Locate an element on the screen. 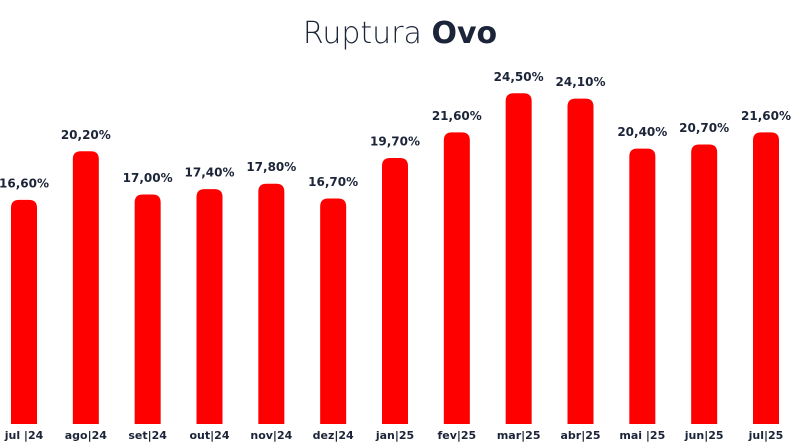 This screenshot has width=799, height=444. x-tick-label: ago|24 is located at coordinates (86, 435).